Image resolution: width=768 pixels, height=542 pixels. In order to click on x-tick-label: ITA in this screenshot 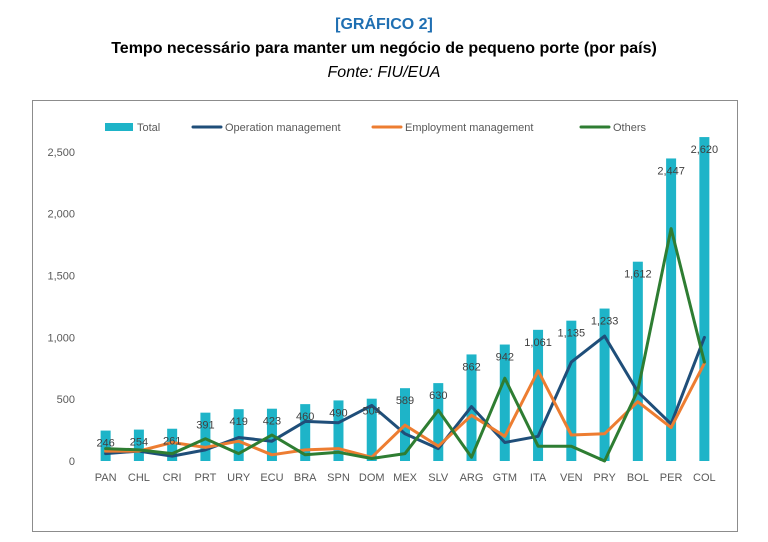, I will do `click(538, 478)`.